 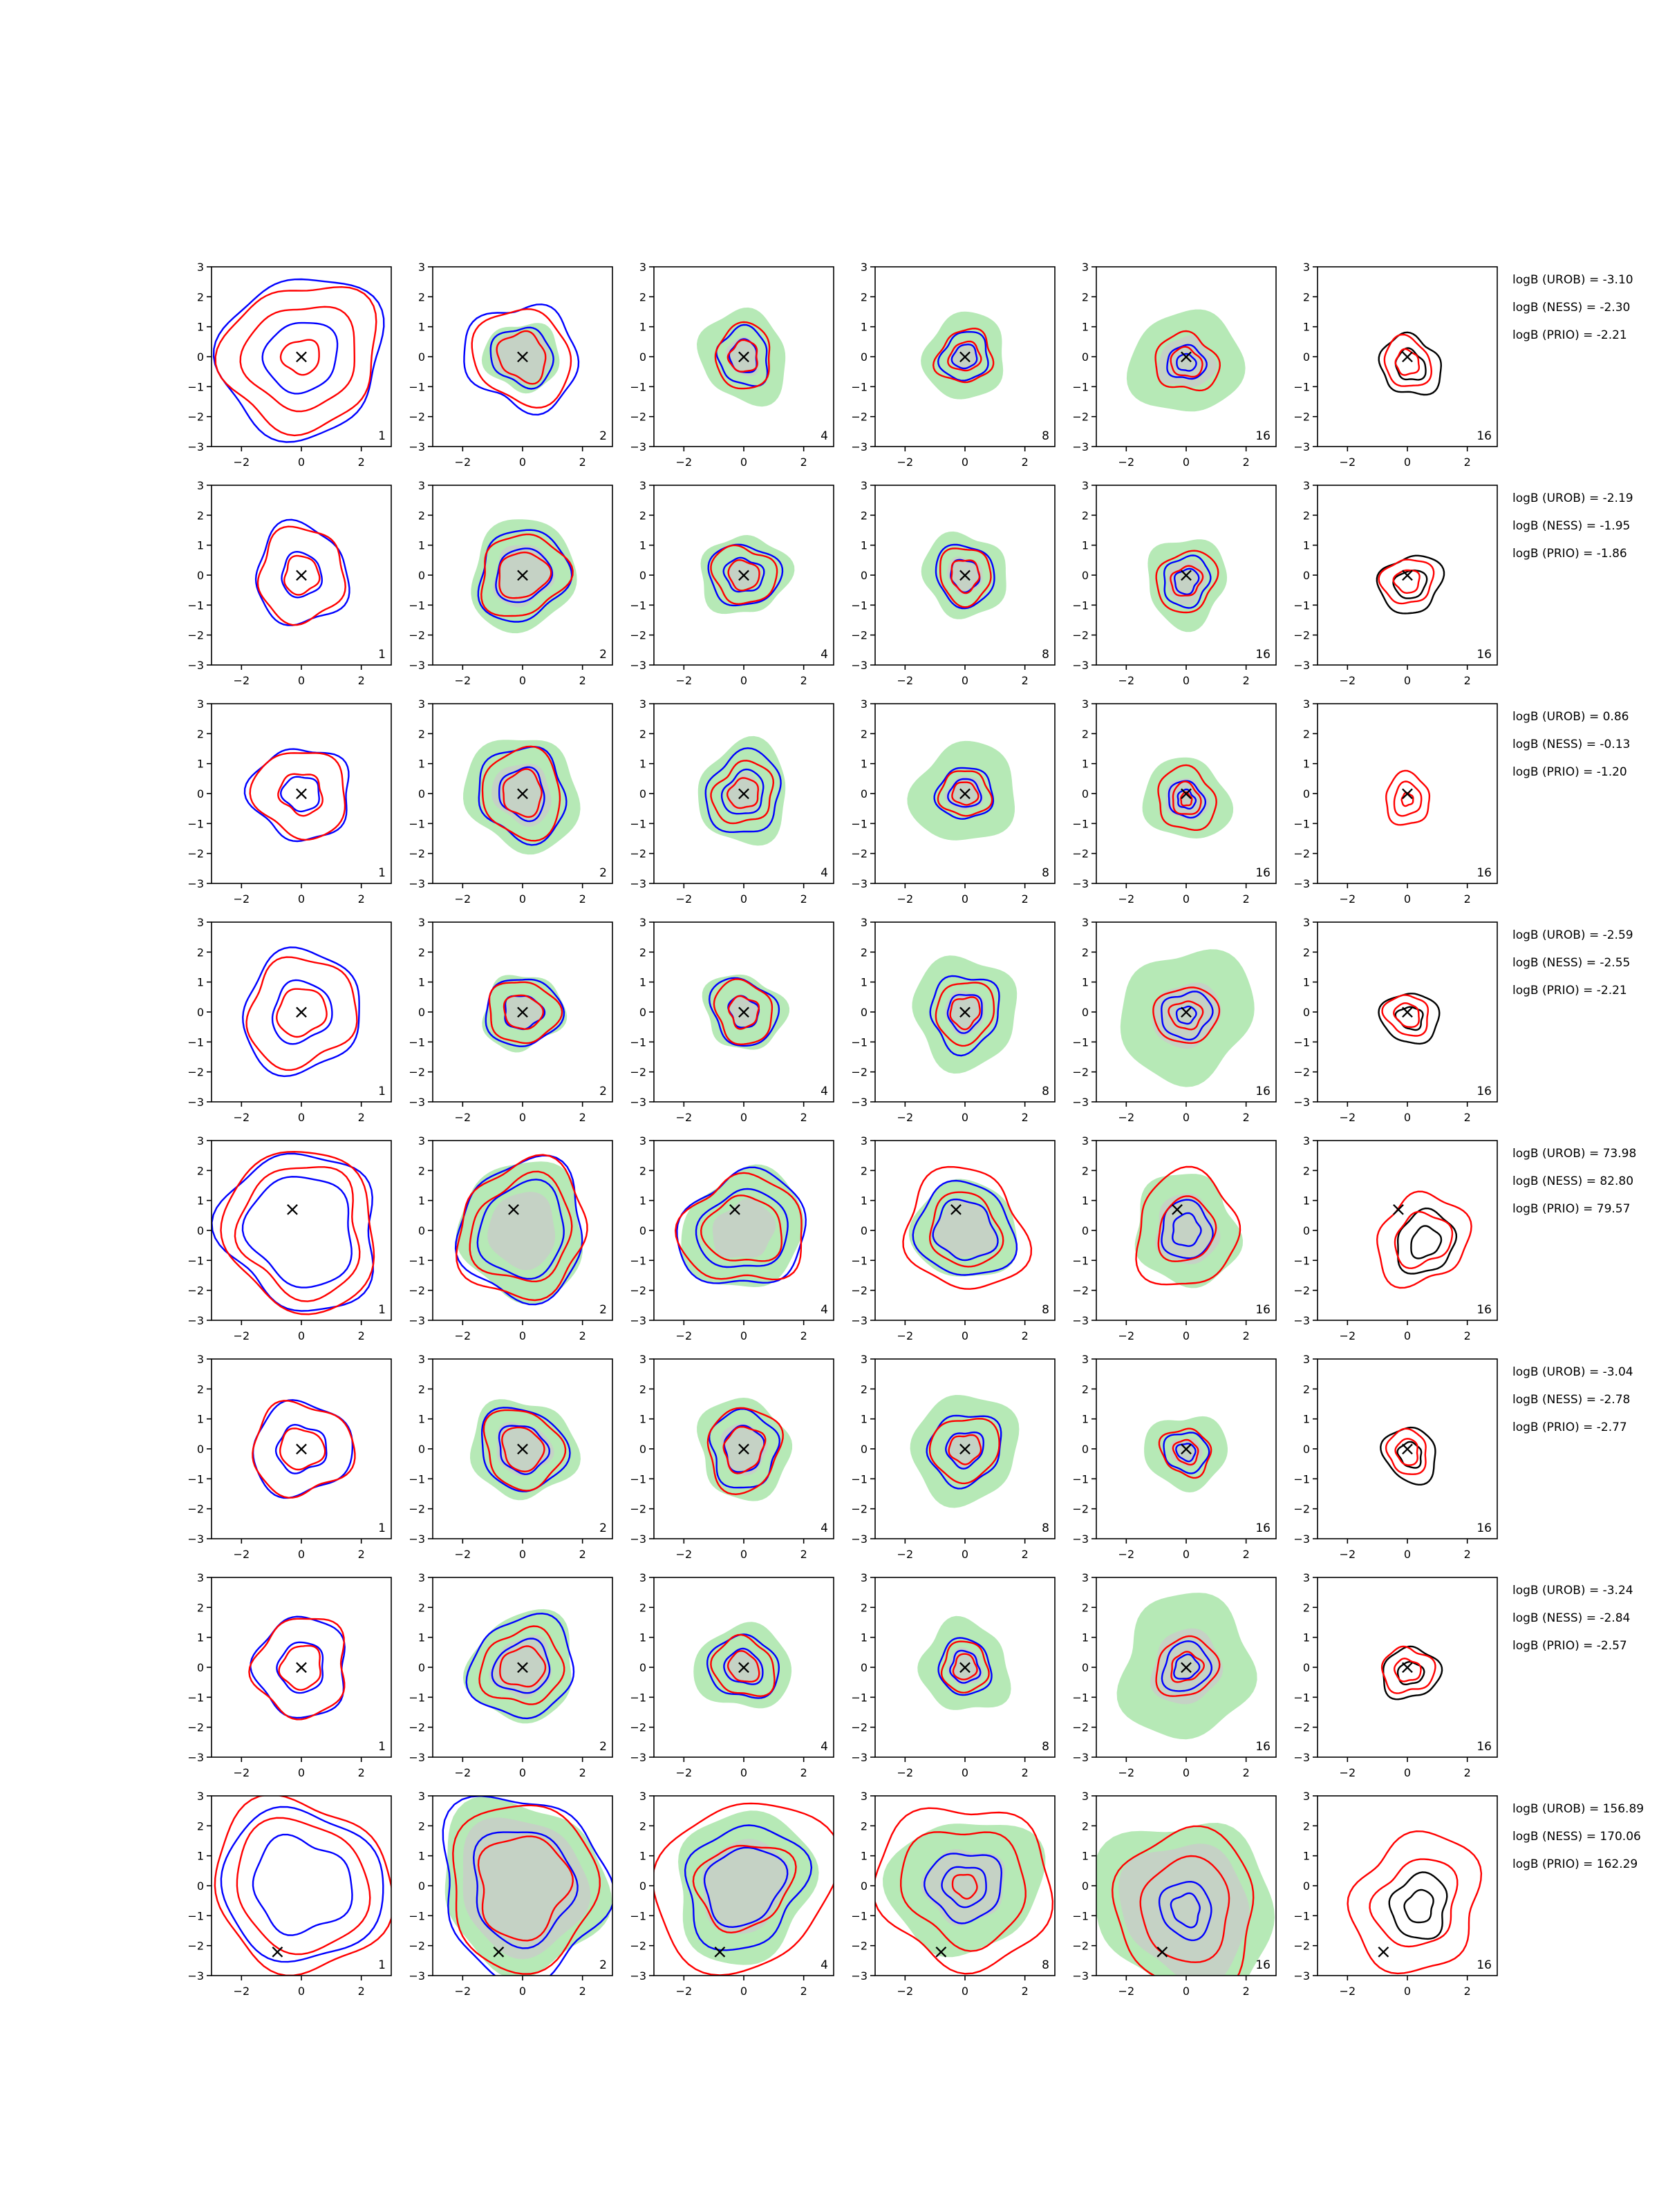 What do you see at coordinates (745, 575) in the screenshot?
I see `grey-region` at bounding box center [745, 575].